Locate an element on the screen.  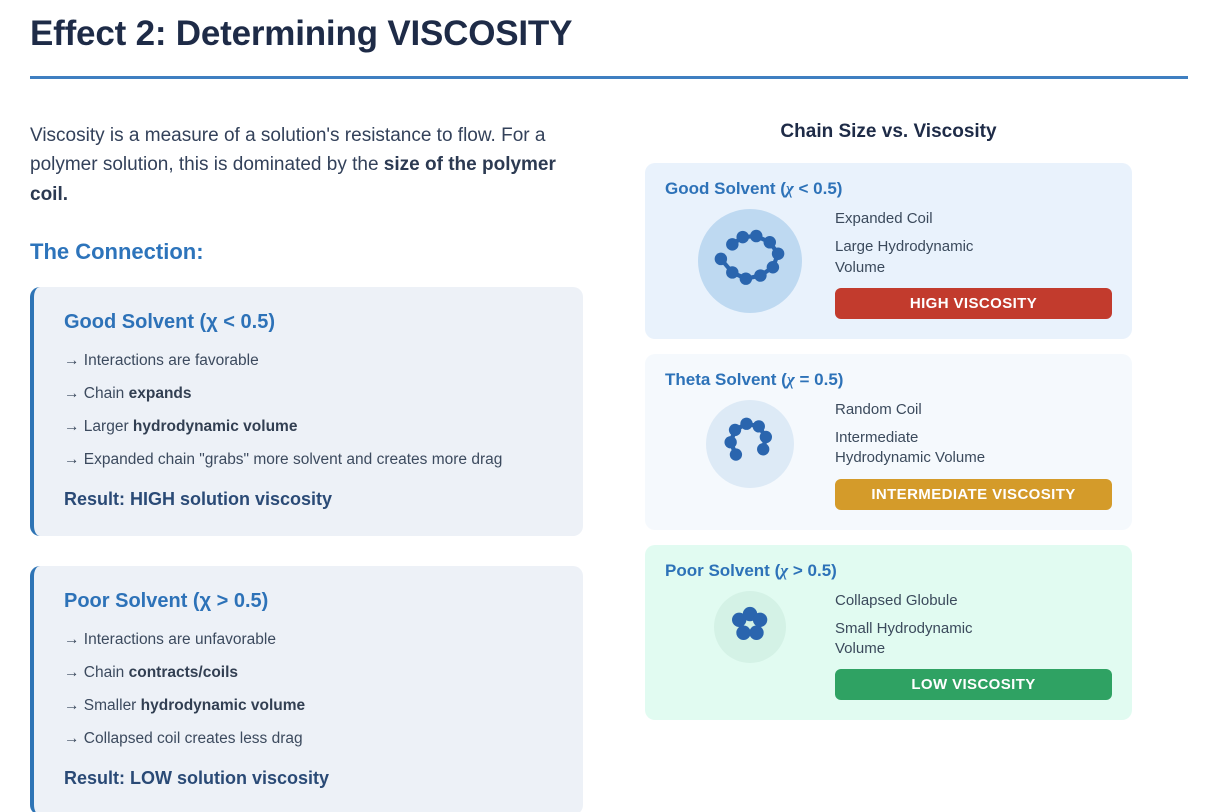
comparison-card-good-solvent: Good Solvent (χ < 0.5) is located at coordinates (888, 251).